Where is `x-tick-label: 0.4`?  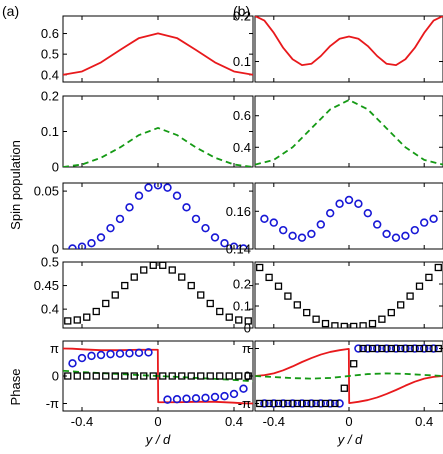 x-tick-label: 0.4 is located at coordinates (424, 421).